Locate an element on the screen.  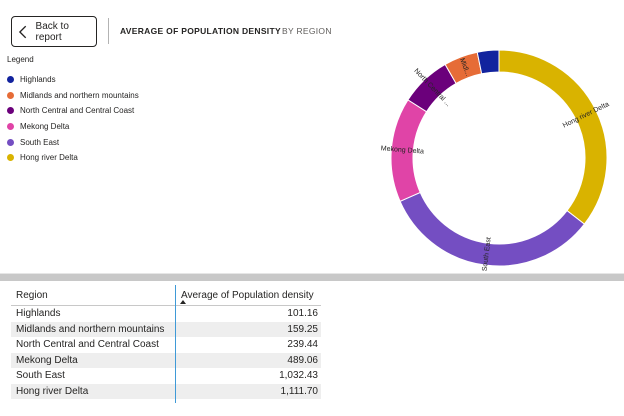
visual-subtitle: BY REGION is located at coordinates (307, 31).